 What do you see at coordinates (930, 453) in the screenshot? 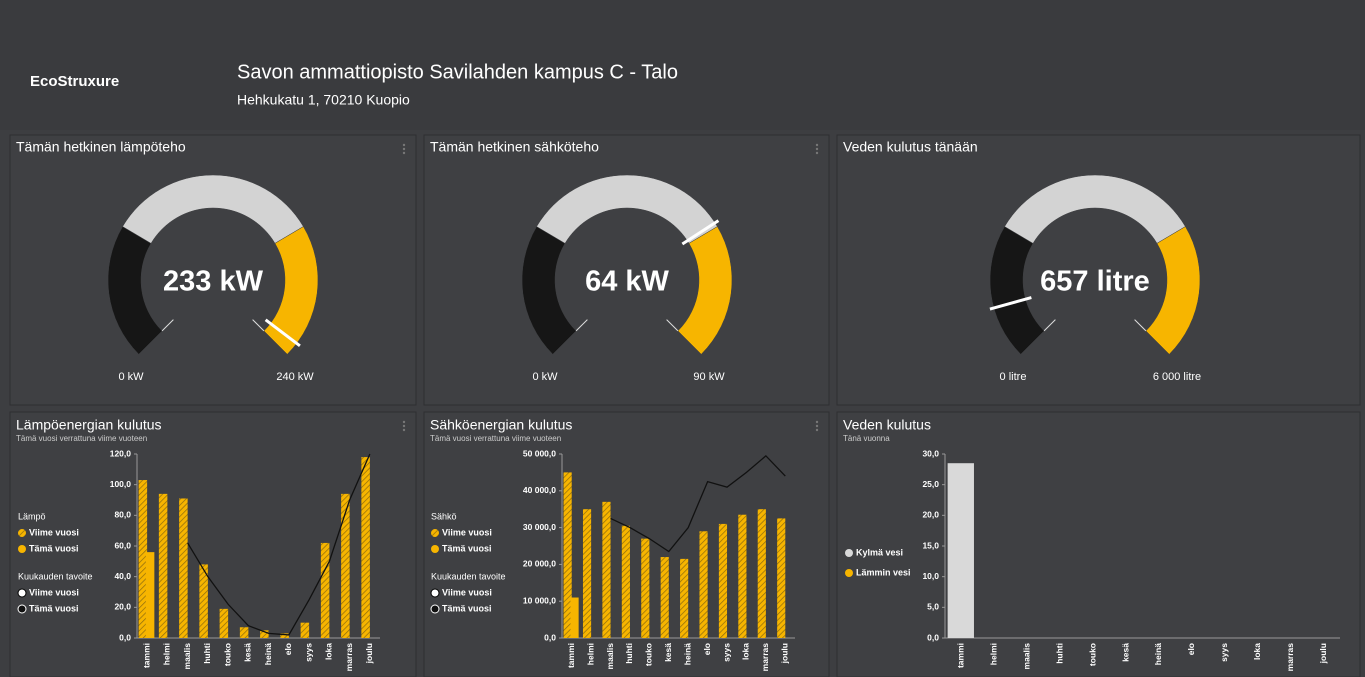
I see `y-tick-label: 30,0` at bounding box center [930, 453].